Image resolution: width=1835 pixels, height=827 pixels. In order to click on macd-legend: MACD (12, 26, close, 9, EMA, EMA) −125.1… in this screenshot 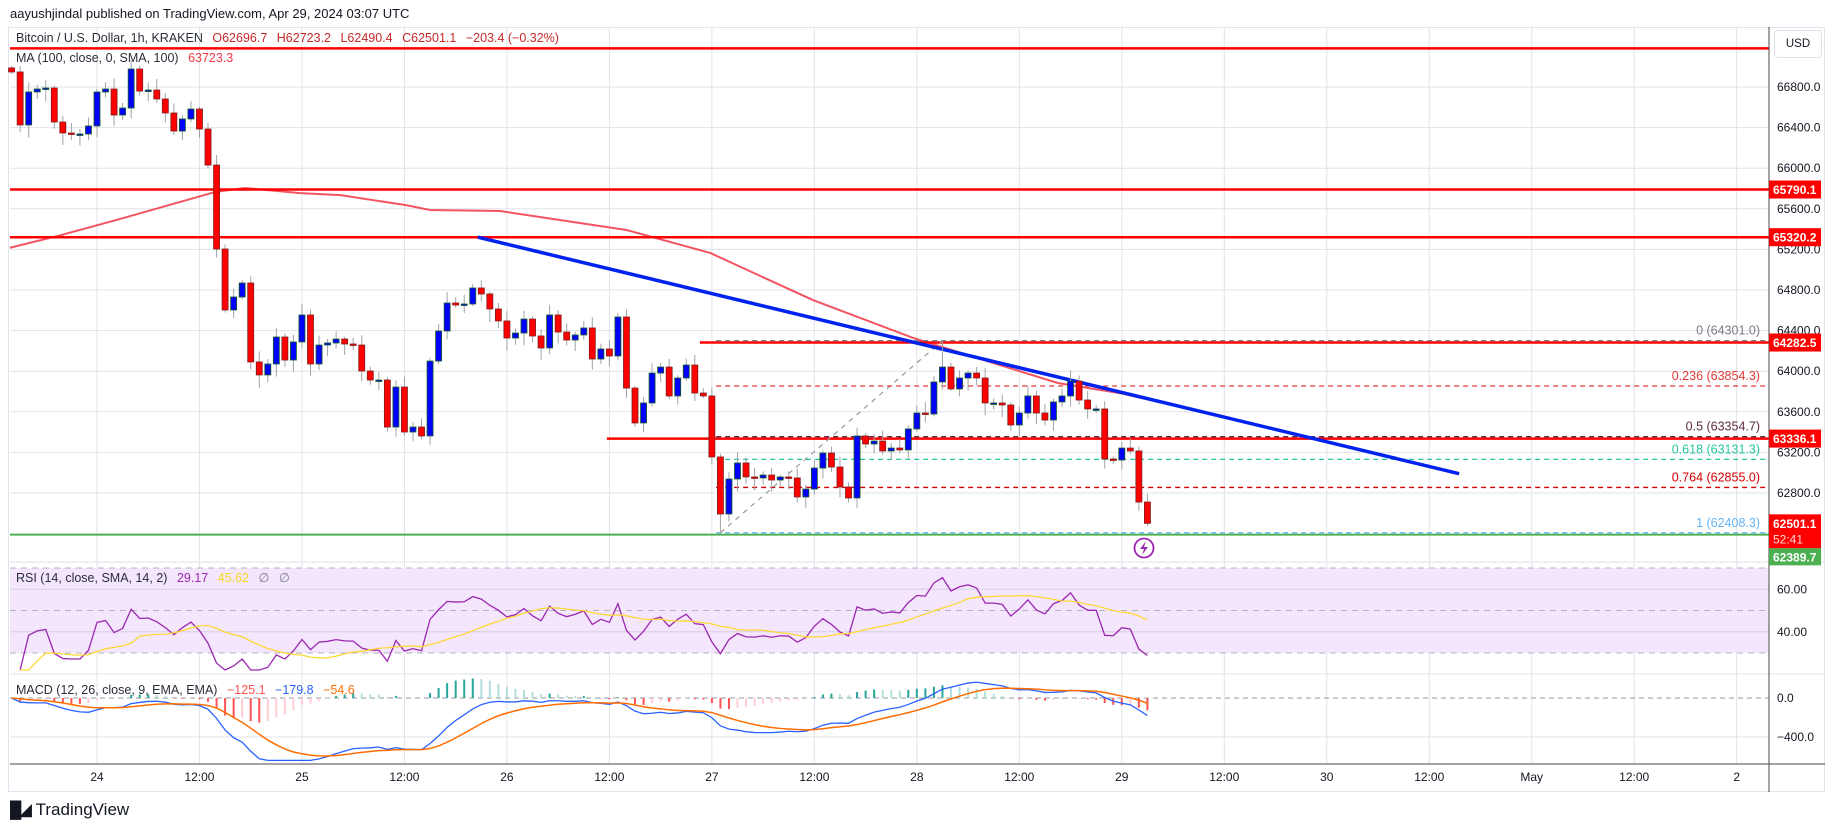, I will do `click(188, 690)`.